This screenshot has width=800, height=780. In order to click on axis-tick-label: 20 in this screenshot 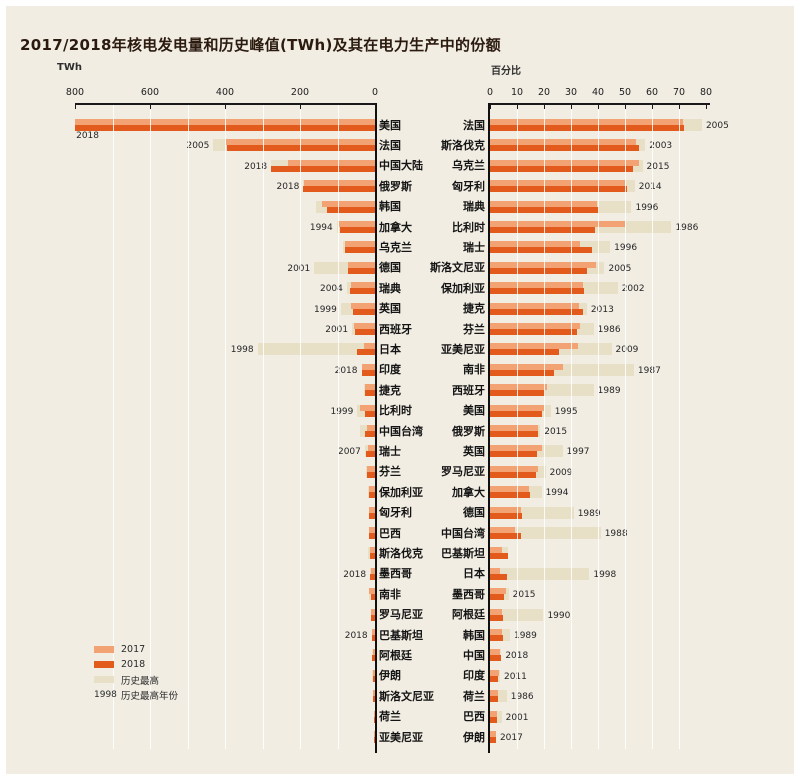, I will do `click(544, 92)`.